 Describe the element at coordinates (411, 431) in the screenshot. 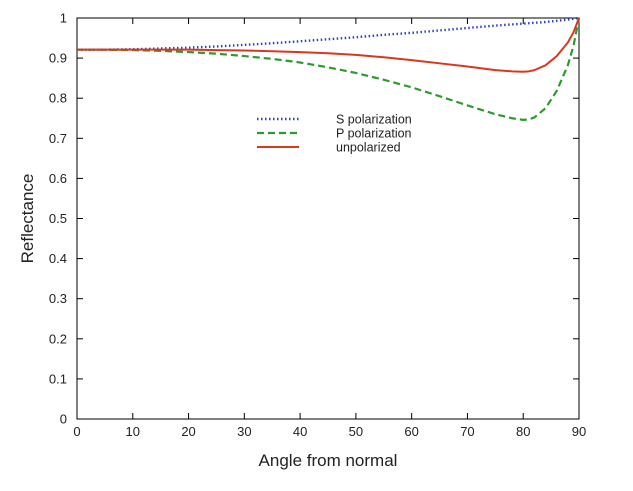

I see `x-tick-label: 60` at that location.